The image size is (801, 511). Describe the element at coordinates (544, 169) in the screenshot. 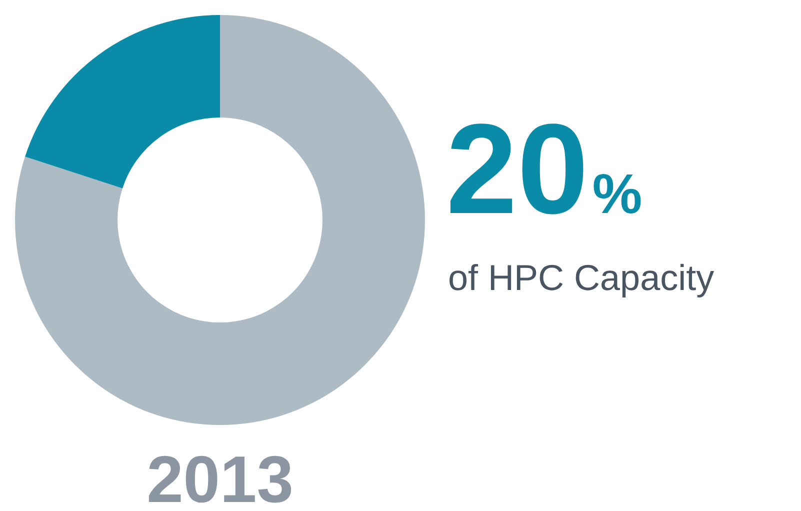

I see `text: 20%` at that location.